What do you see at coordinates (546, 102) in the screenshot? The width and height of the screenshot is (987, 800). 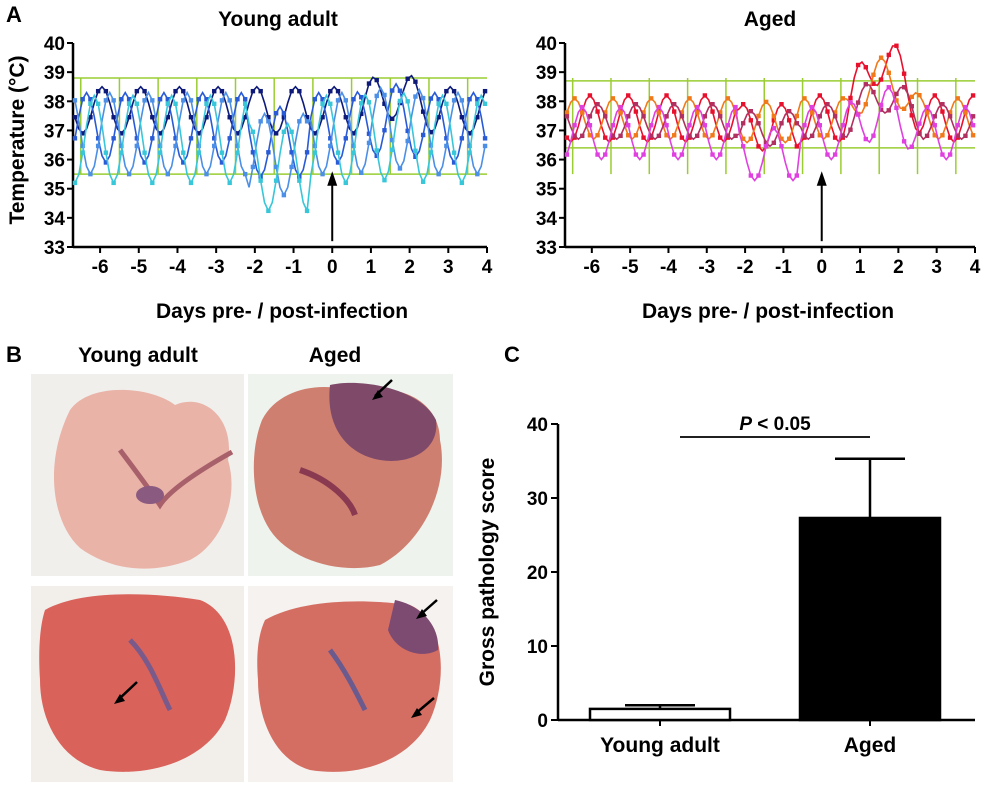 I see `y-tick-label: 38` at bounding box center [546, 102].